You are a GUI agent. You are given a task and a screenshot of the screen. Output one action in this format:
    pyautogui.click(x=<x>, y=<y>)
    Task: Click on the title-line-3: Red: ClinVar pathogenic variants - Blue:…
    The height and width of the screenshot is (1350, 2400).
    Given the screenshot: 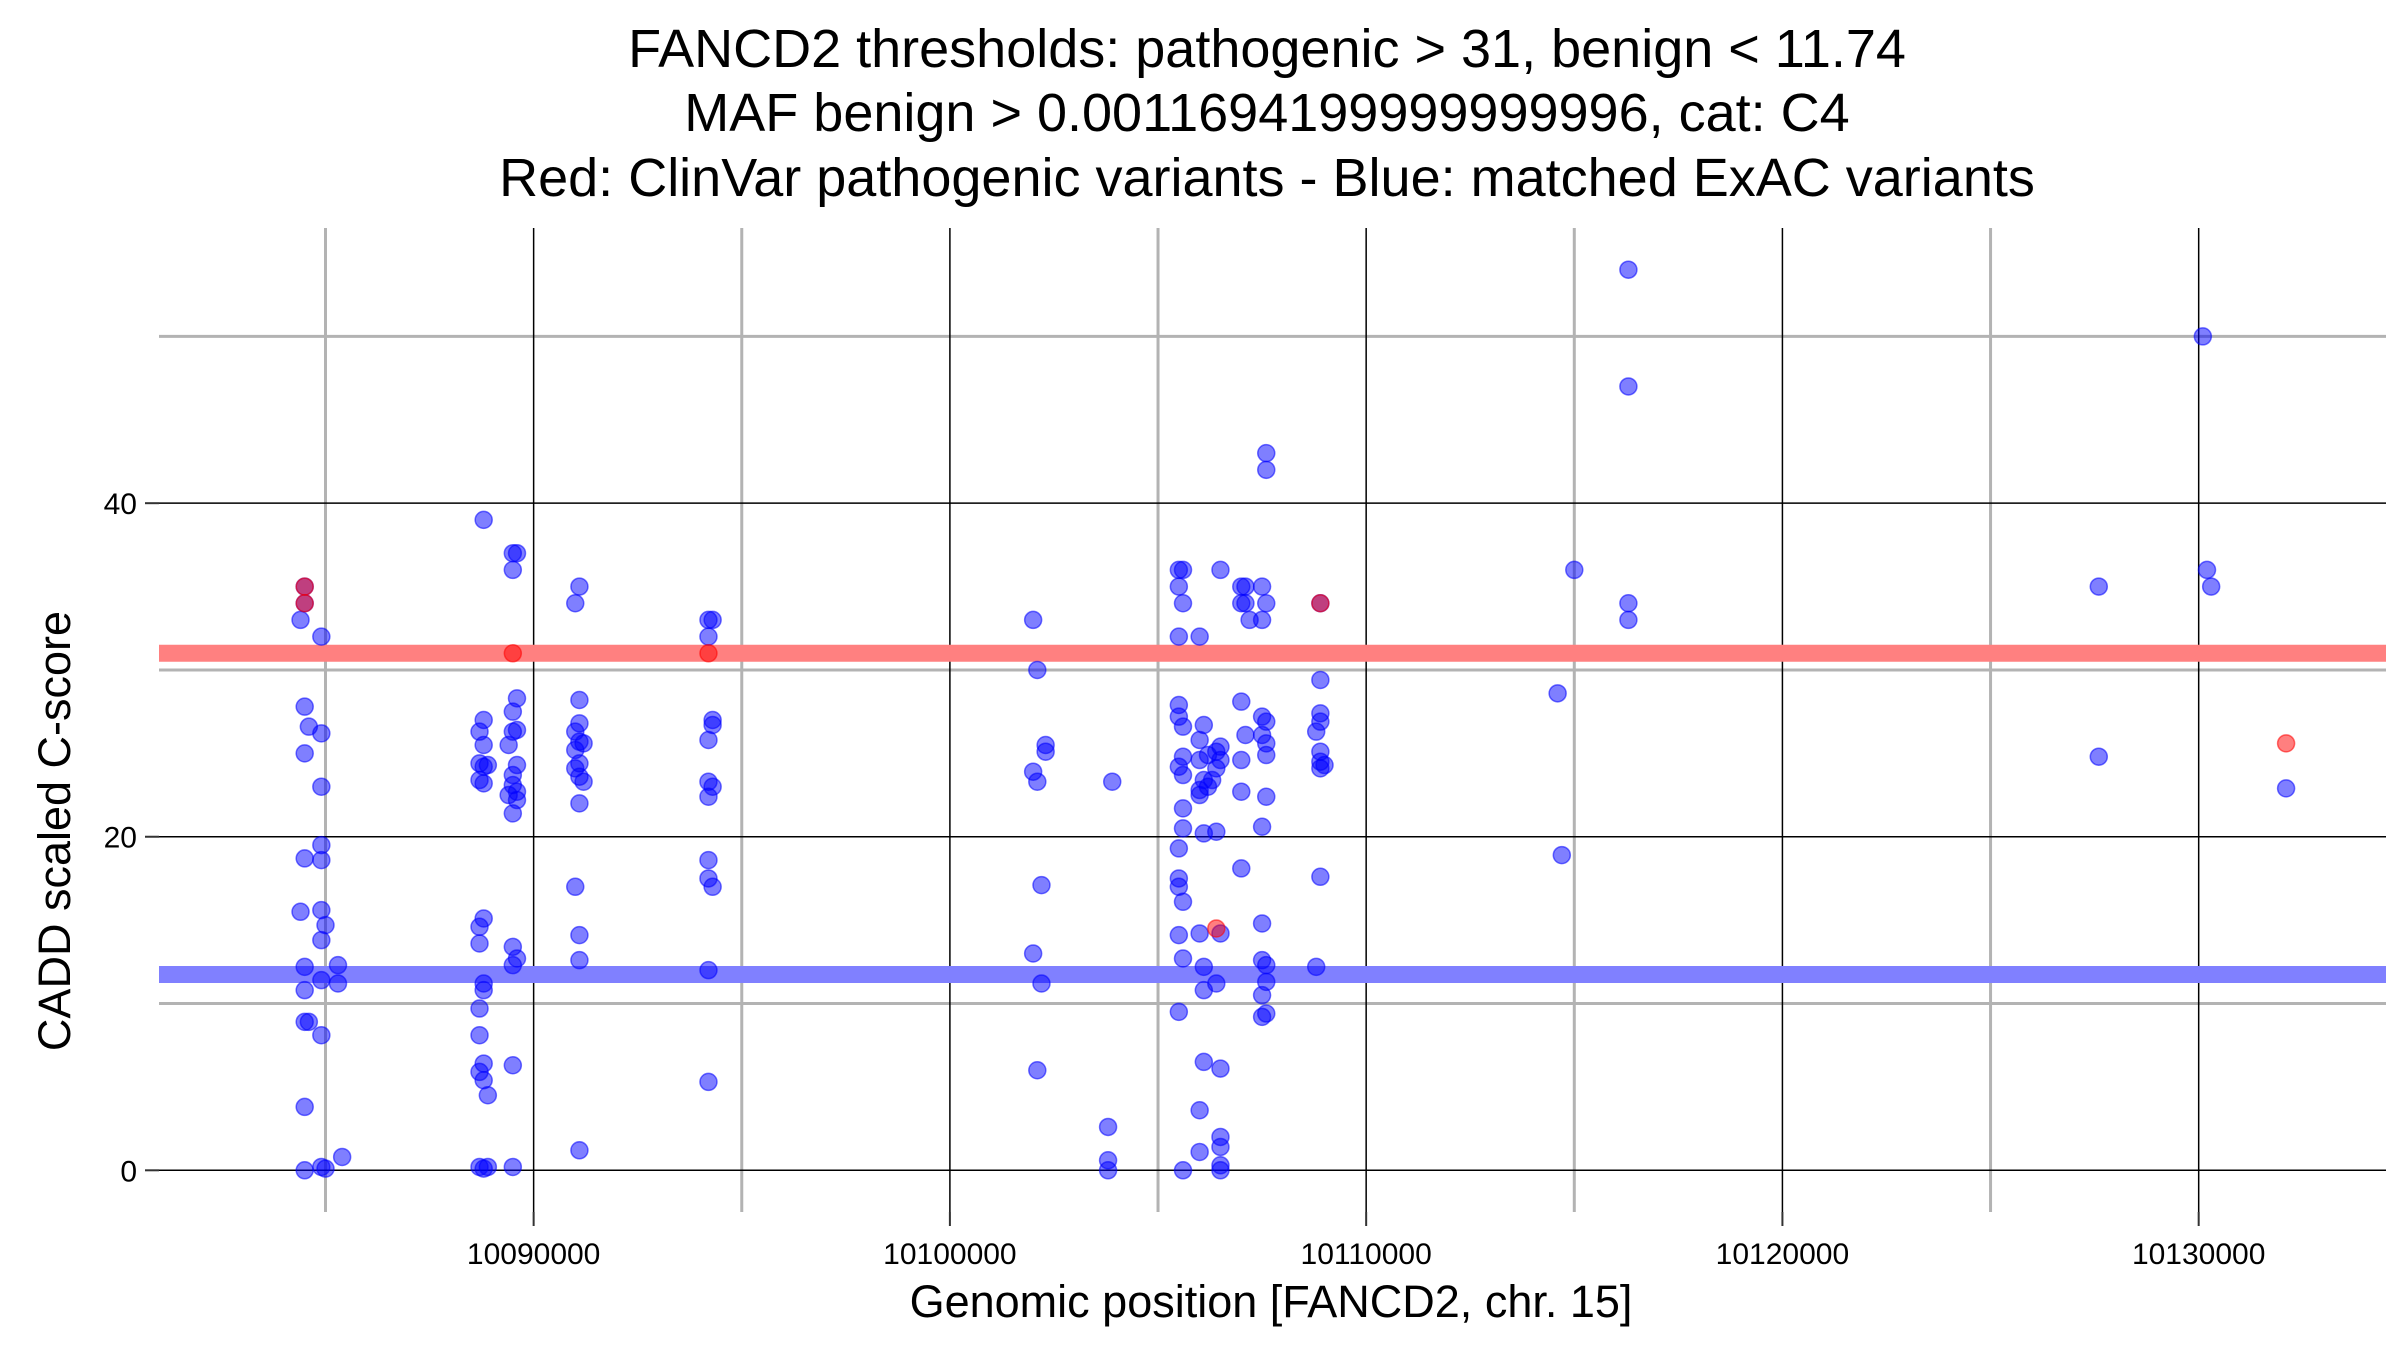 What is the action you would take?
    pyautogui.click(x=1267, y=178)
    